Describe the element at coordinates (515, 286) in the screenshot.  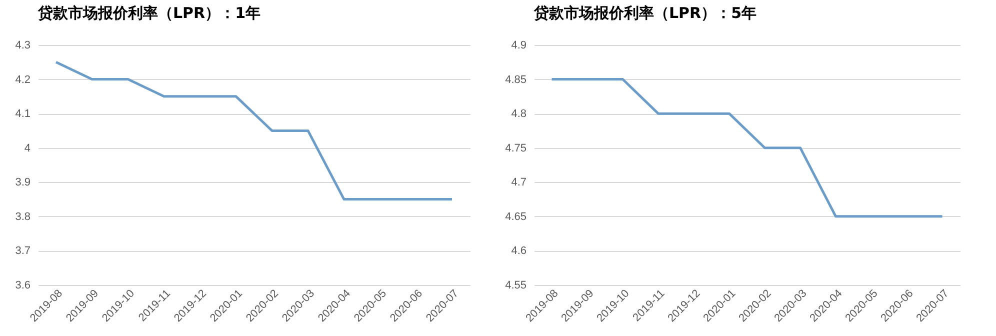
I see `y-tick-label: 4.55` at that location.